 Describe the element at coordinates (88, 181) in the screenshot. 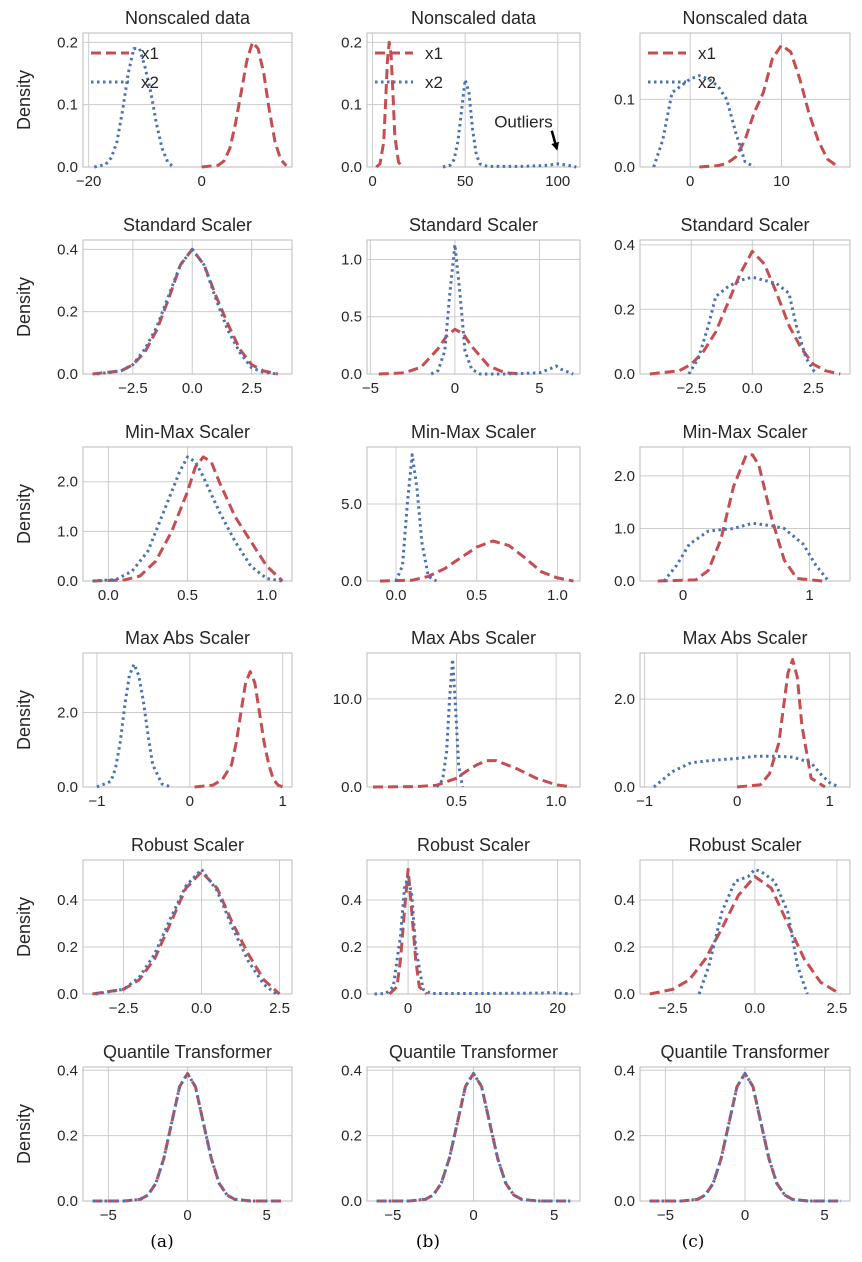

I see `x-tick-label: −20` at that location.